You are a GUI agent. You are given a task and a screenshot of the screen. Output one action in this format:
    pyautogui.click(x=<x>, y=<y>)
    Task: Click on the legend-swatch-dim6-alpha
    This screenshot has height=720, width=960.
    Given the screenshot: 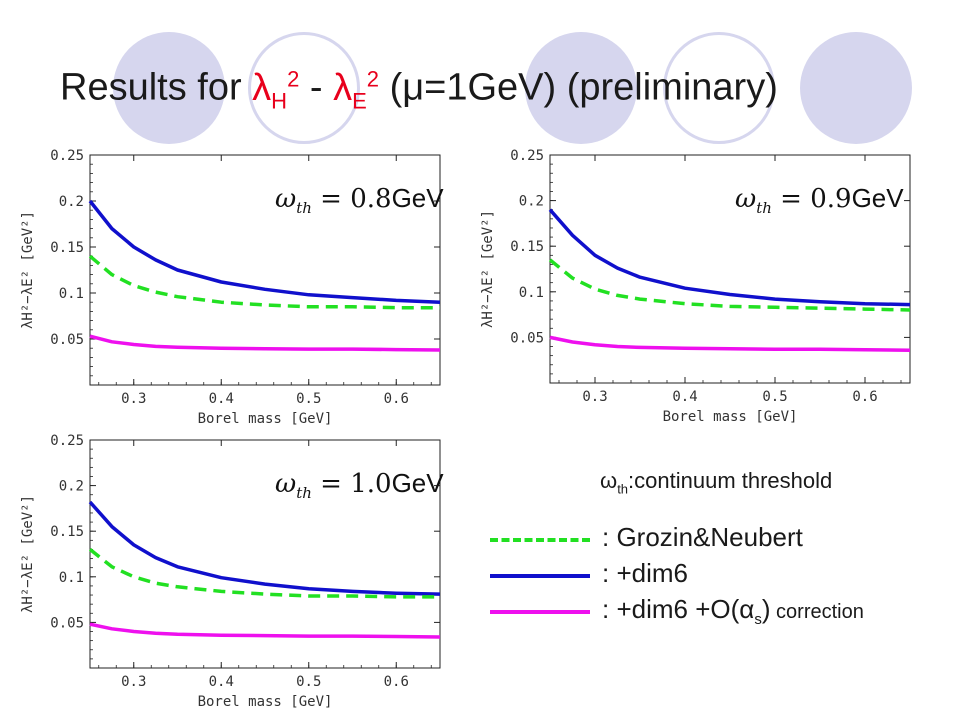 What is the action you would take?
    pyautogui.click(x=540, y=612)
    